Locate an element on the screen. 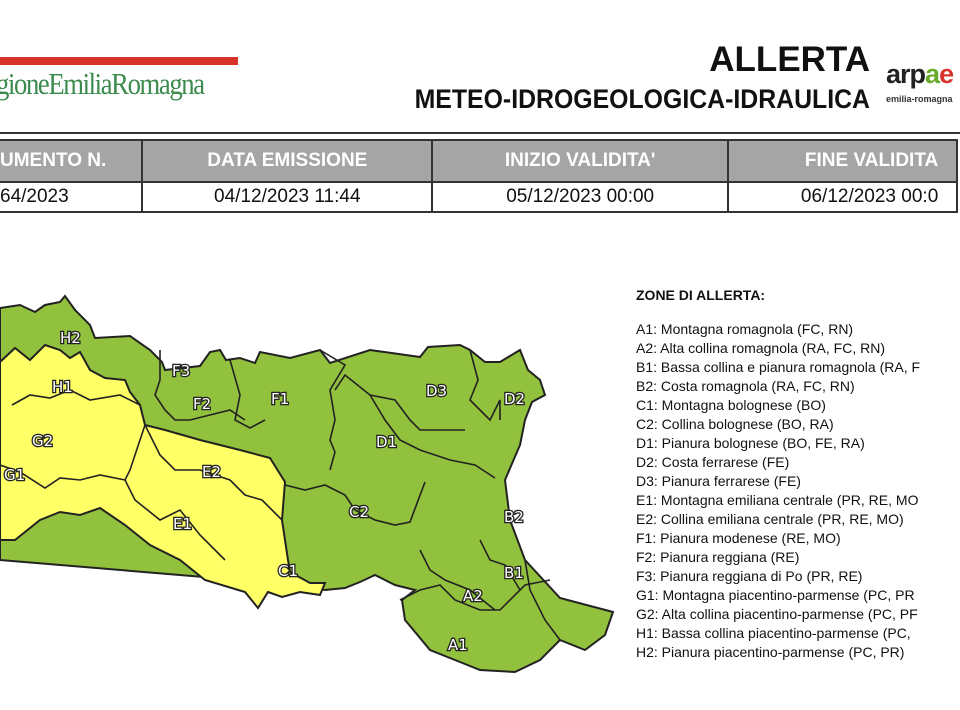 Image resolution: width=960 pixels, height=710 pixels. legend-item: D2: Costa ferrarese (FE) is located at coordinates (713, 462).